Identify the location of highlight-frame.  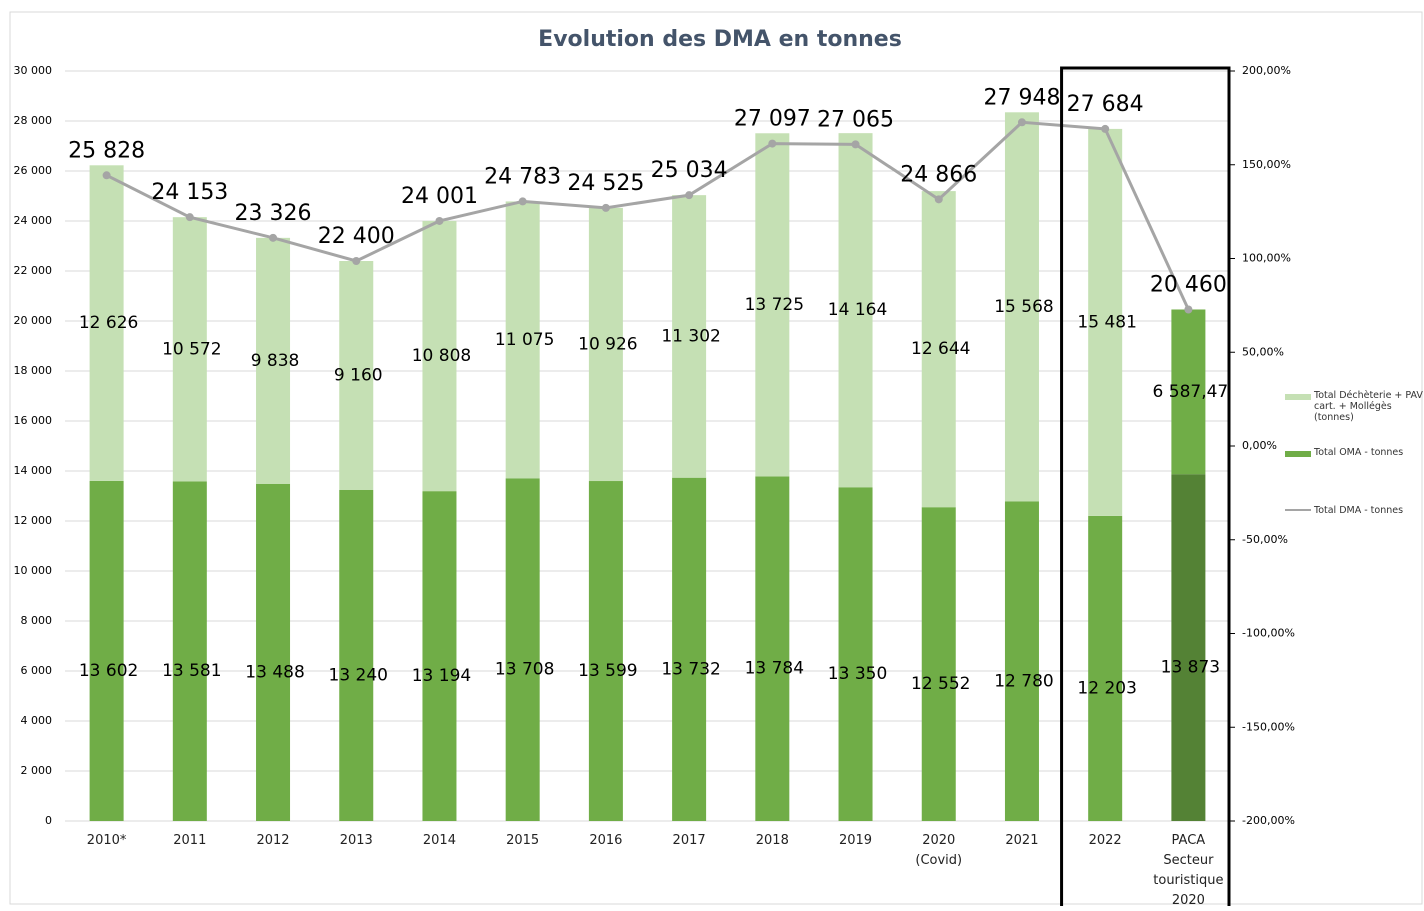
(1145, 486).